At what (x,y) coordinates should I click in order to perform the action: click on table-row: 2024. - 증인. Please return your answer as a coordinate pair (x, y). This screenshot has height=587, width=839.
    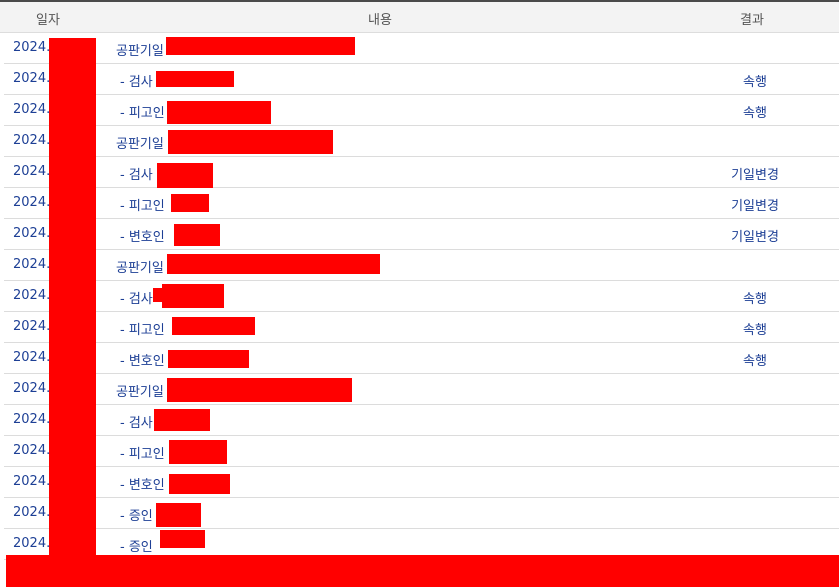
    Looking at the image, I should click on (421, 513).